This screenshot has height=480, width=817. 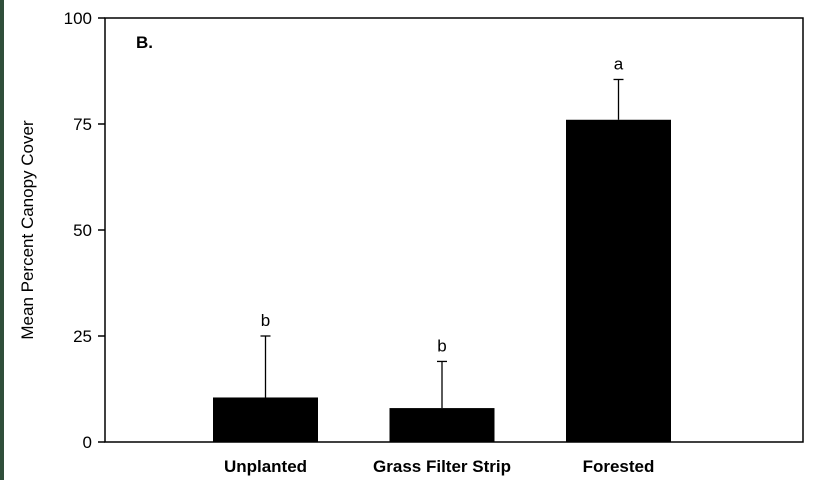 I want to click on x-axis-category-labels: Unplanted Grass Filter Strip Forested, so click(x=439, y=466).